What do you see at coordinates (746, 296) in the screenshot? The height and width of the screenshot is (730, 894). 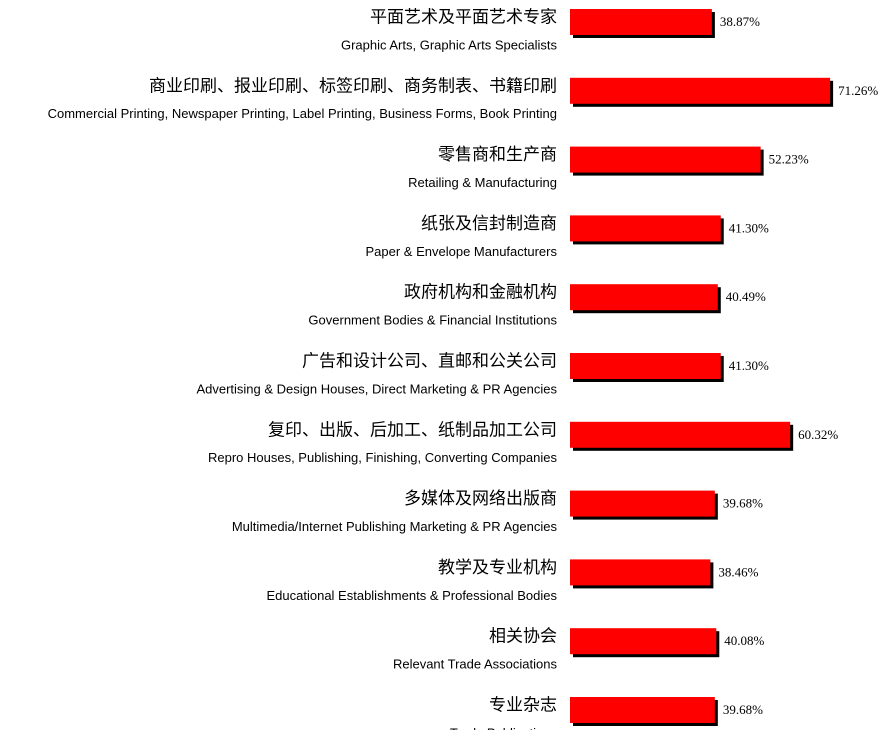 I see `value-label: 40.49%` at bounding box center [746, 296].